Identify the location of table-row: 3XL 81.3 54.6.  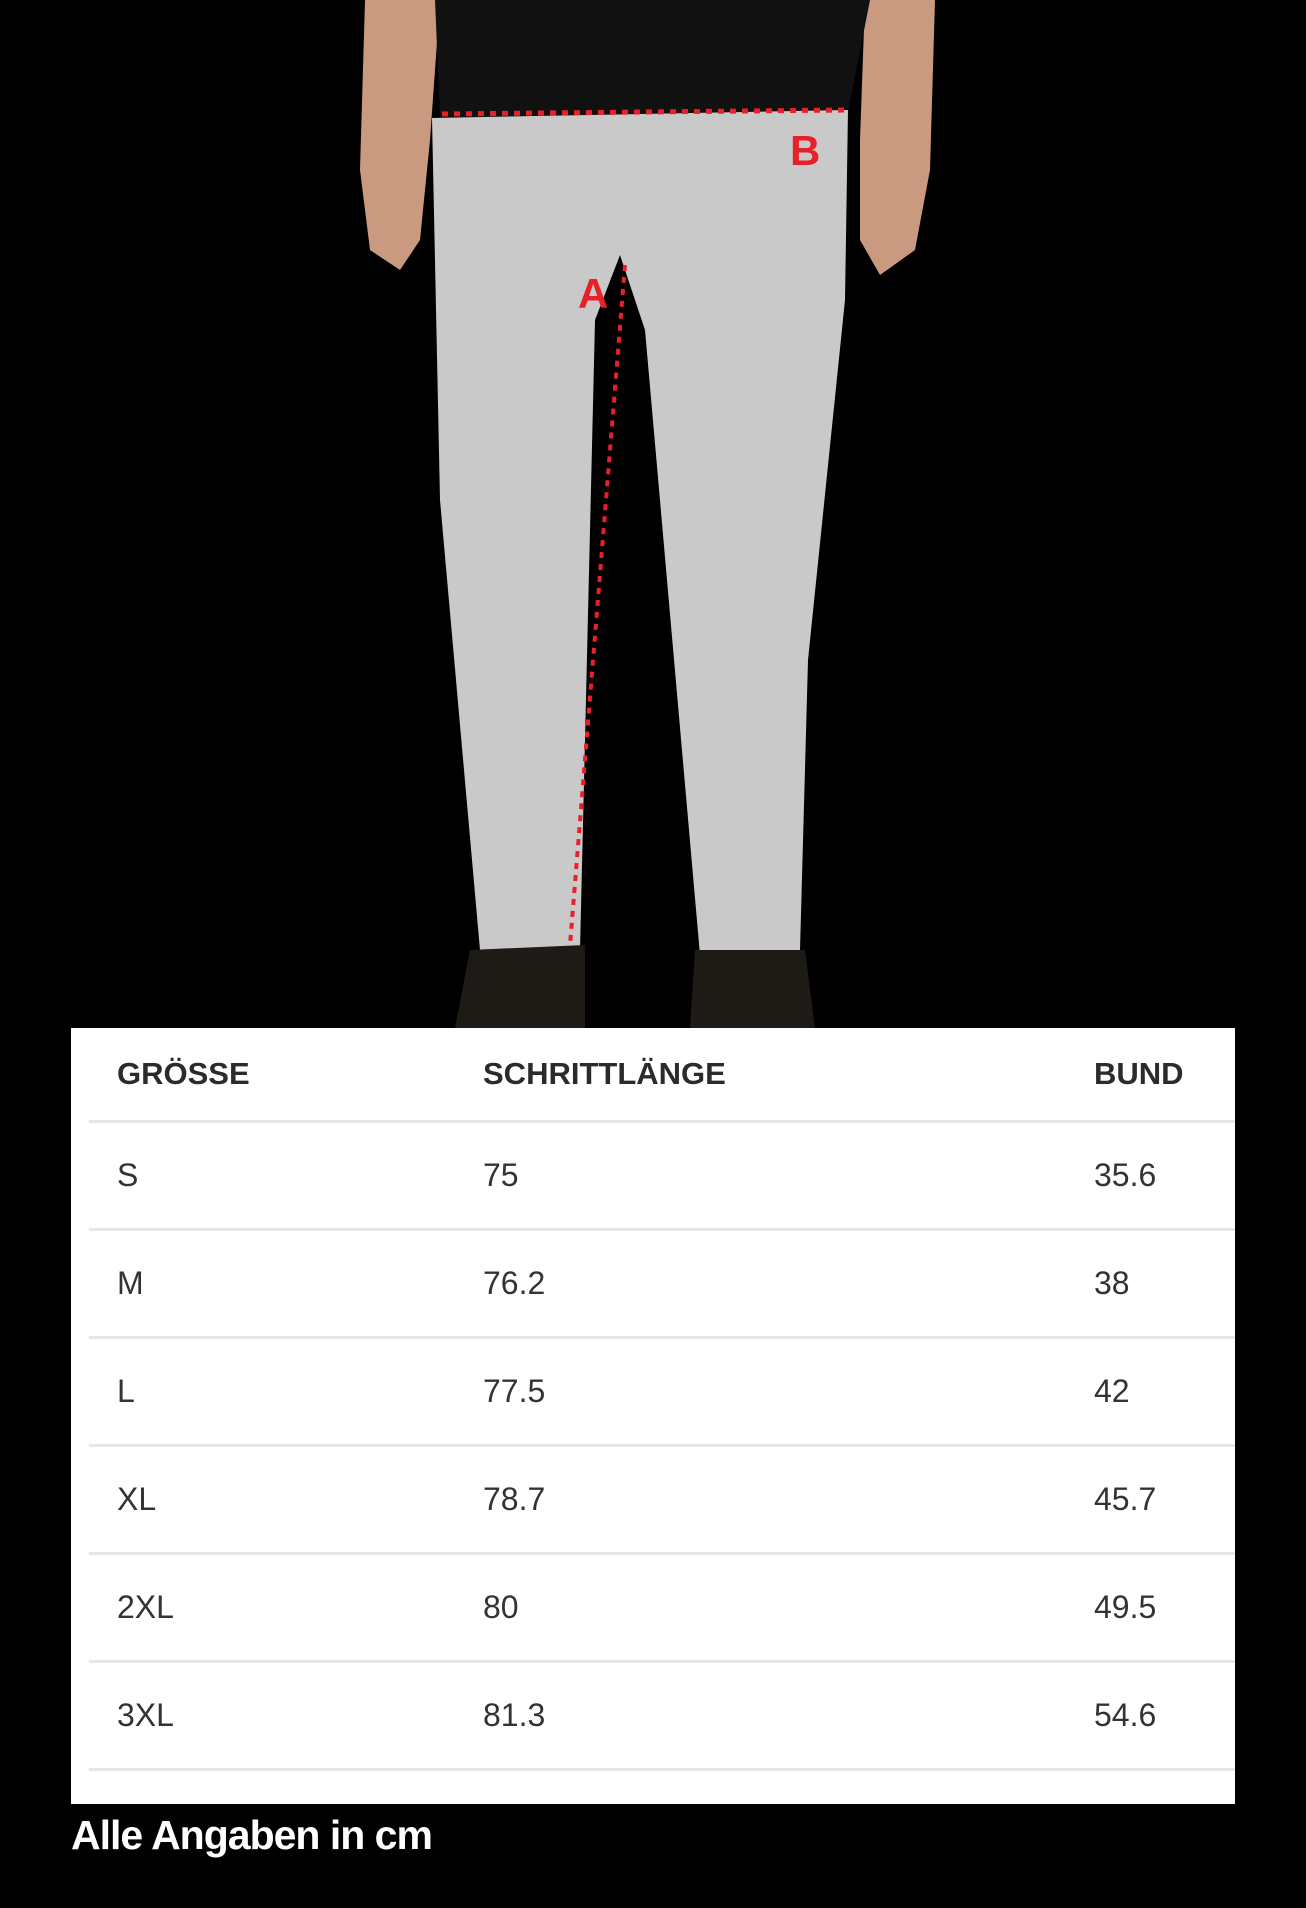
(662, 1717).